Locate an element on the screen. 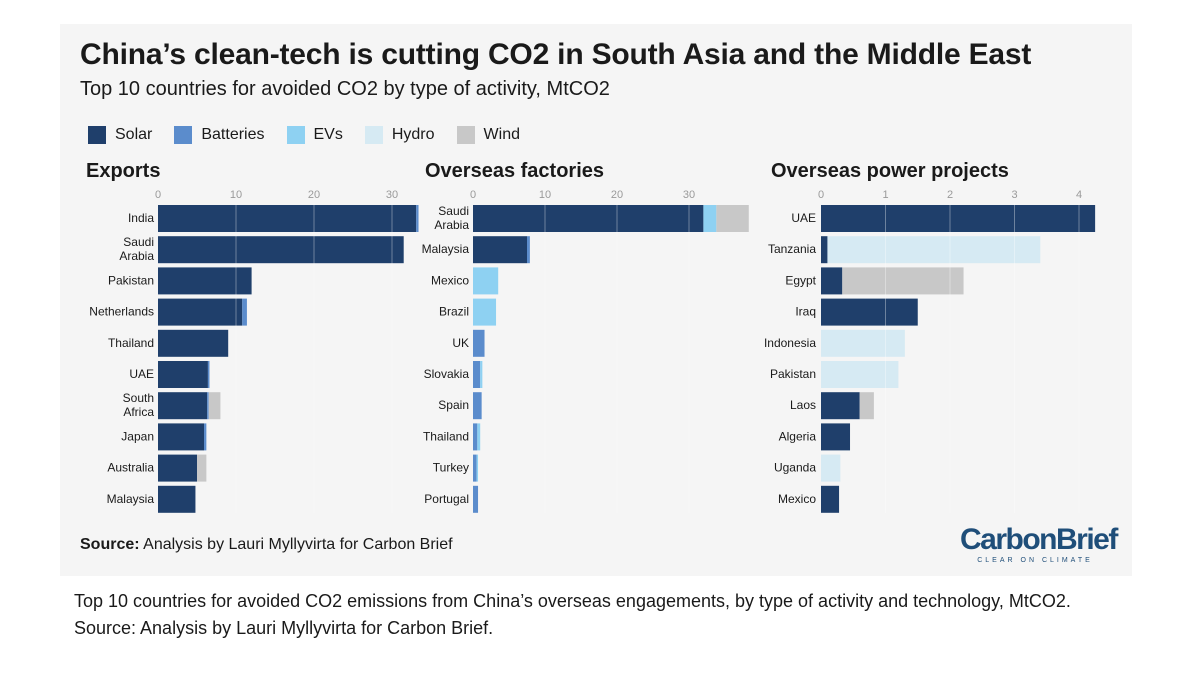  exports-bar-south-africa-wind is located at coordinates (214, 406).